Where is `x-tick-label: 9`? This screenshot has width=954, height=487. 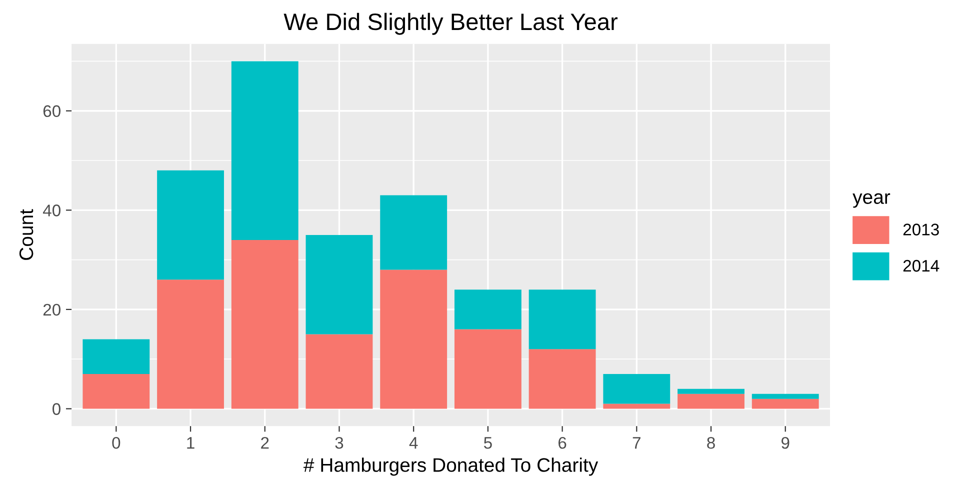
x-tick-label: 9 is located at coordinates (786, 442).